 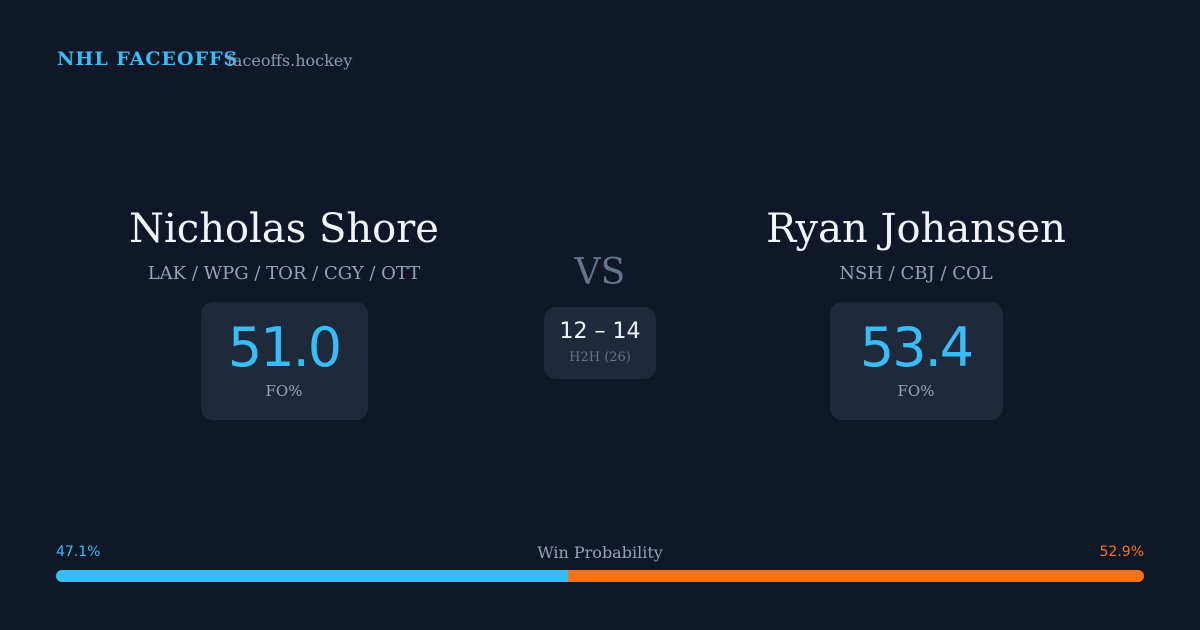 I want to click on brand-title: NHL FACEOFFS, so click(x=148, y=59).